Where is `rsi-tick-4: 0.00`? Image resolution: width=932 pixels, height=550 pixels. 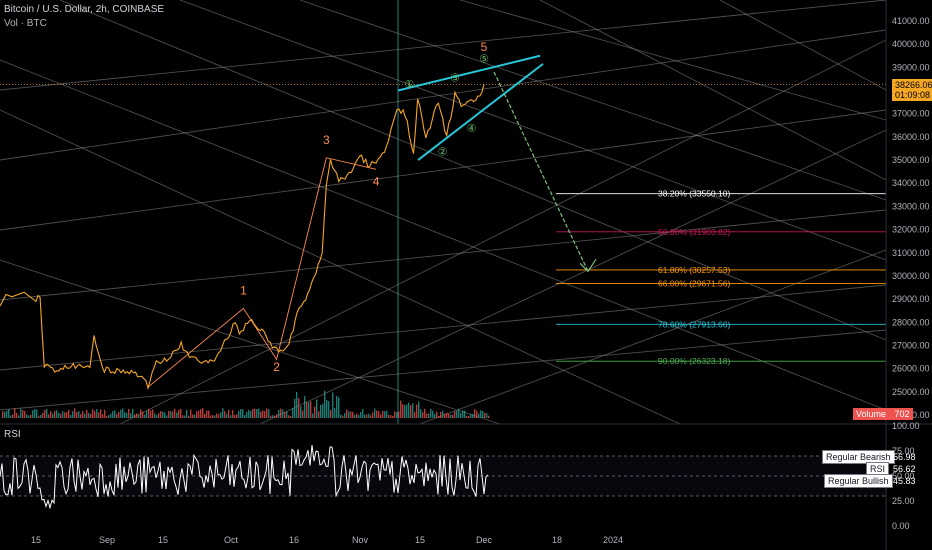
rsi-tick-4: 0.00 is located at coordinates (901, 526).